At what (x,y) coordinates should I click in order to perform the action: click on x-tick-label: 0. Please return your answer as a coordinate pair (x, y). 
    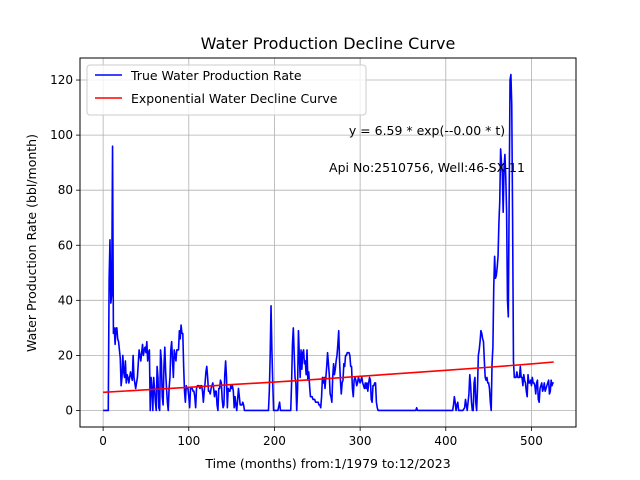
    Looking at the image, I should click on (103, 441).